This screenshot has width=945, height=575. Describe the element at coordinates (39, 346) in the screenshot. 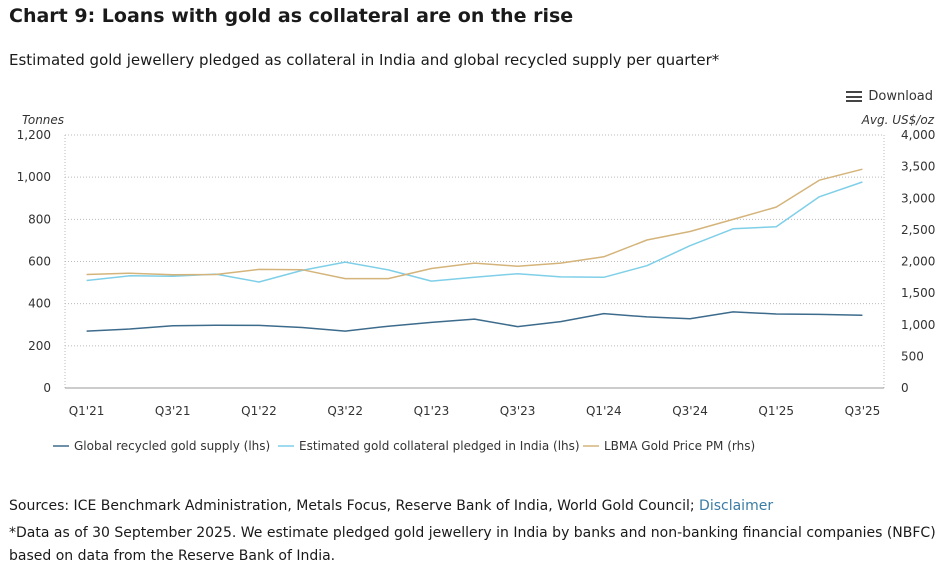

I see `y-left-tick-label: 200` at that location.